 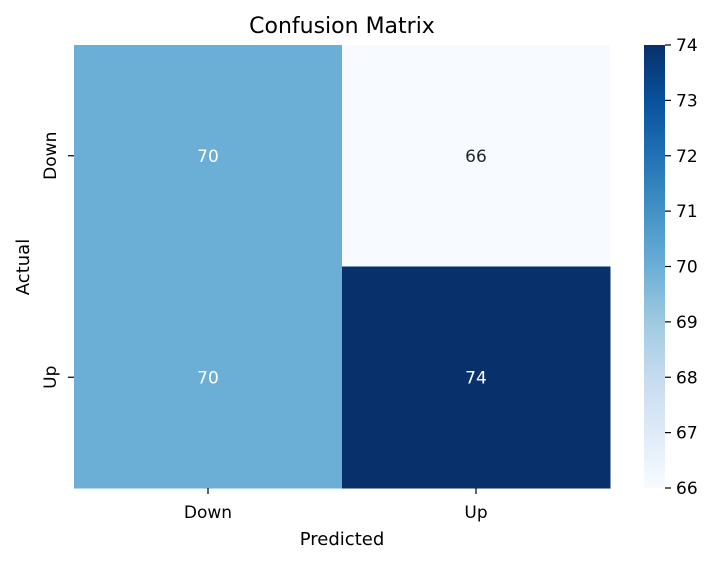 What do you see at coordinates (687, 46) in the screenshot?
I see `colorbar-tick-label: 74` at bounding box center [687, 46].